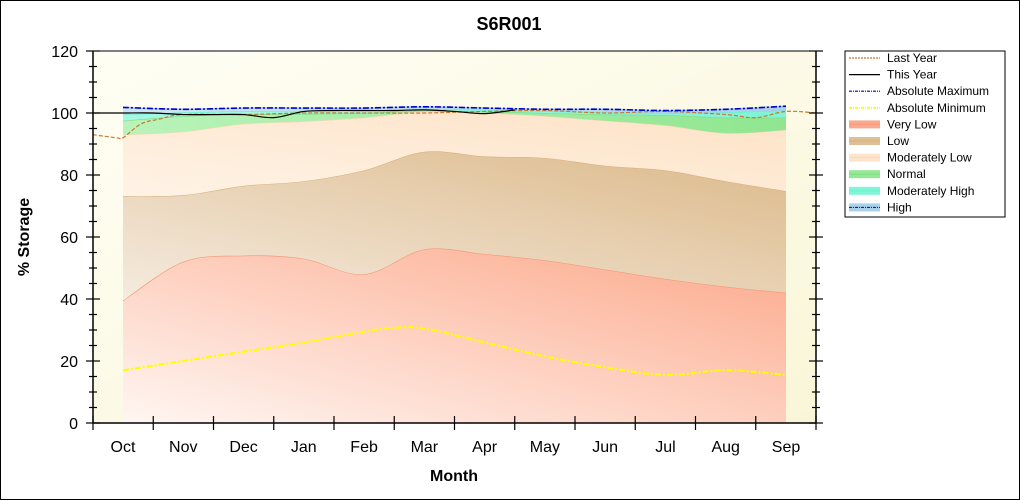 The height and width of the screenshot is (500, 1020). What do you see at coordinates (906, 174) in the screenshot?
I see `legend-label-normal: Normal` at bounding box center [906, 174].